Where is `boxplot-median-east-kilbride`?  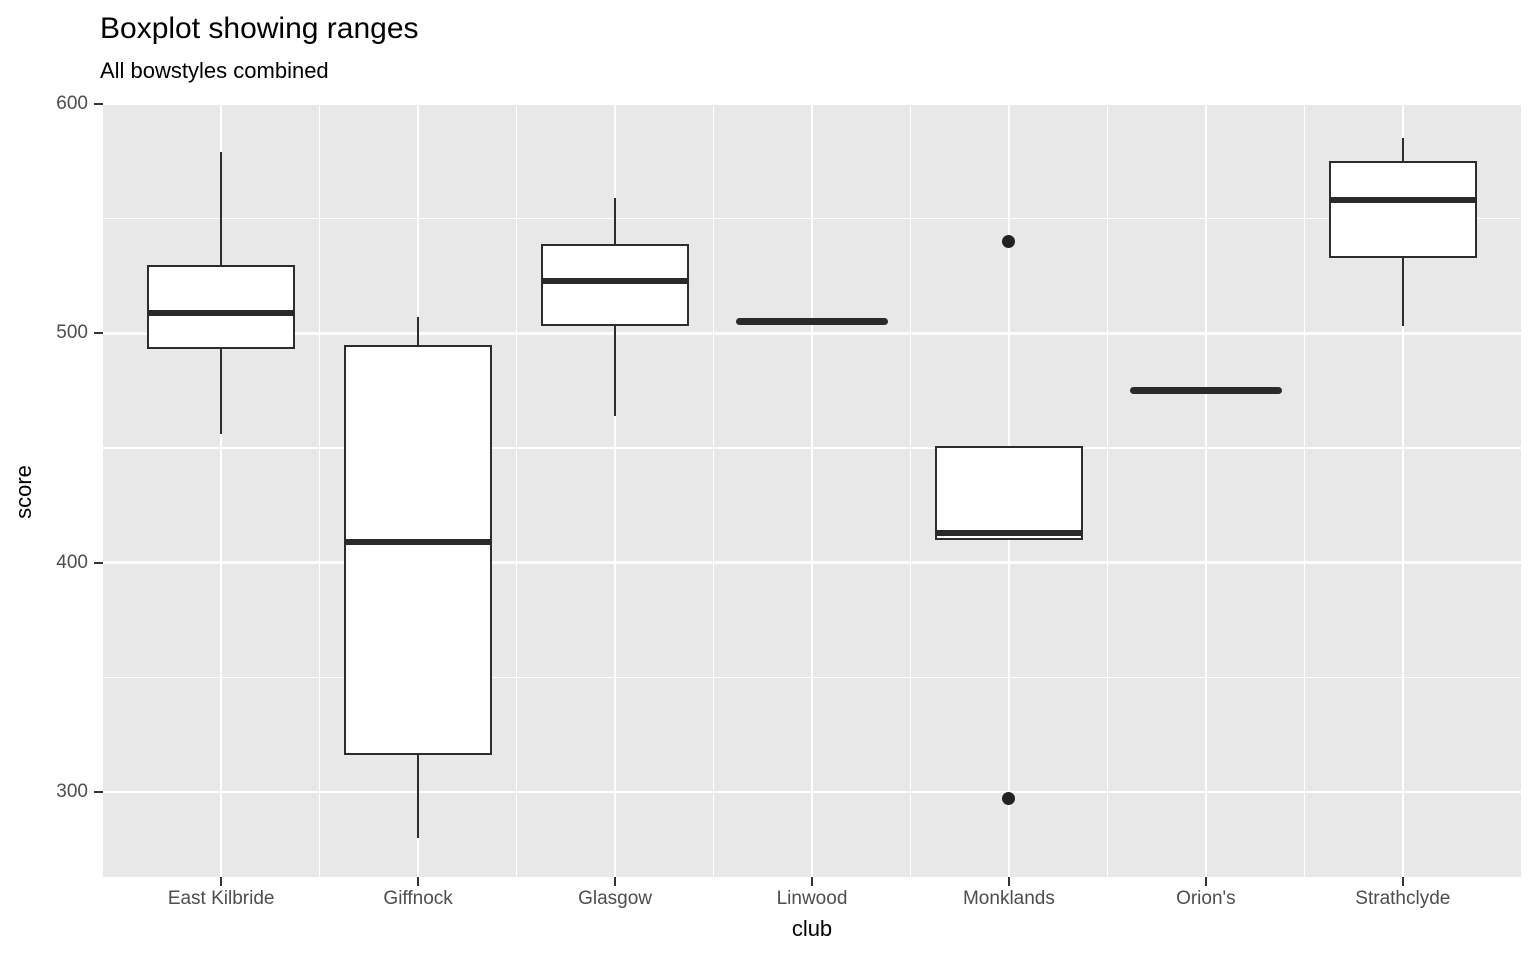
boxplot-median-east-kilbride is located at coordinates (221, 312).